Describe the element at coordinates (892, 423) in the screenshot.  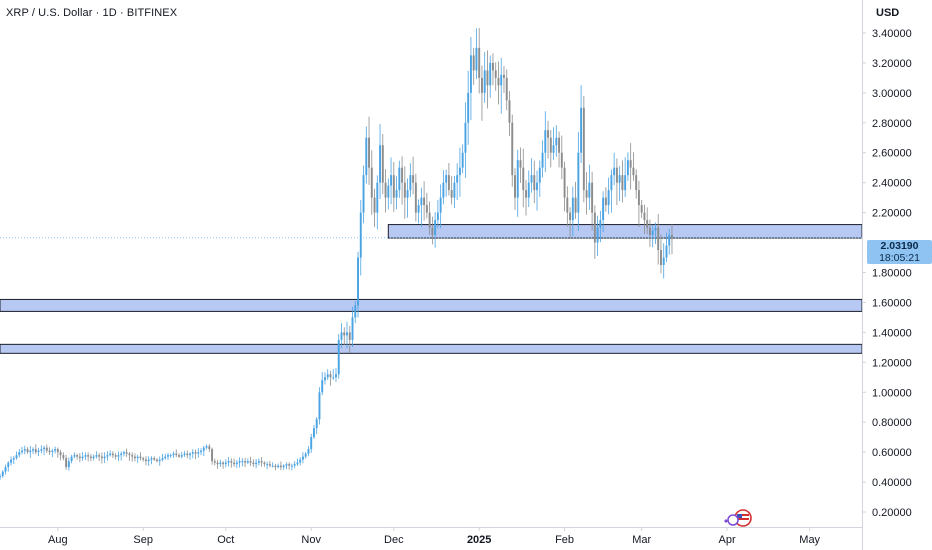
I see `y-tick-label: 0.80000` at that location.